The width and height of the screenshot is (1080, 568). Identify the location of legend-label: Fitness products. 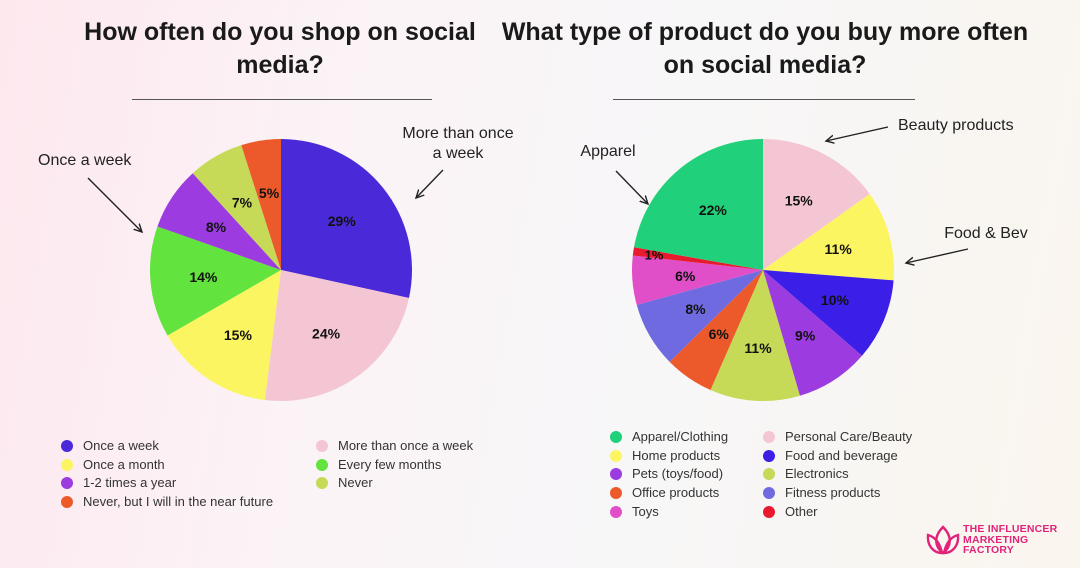
(833, 492).